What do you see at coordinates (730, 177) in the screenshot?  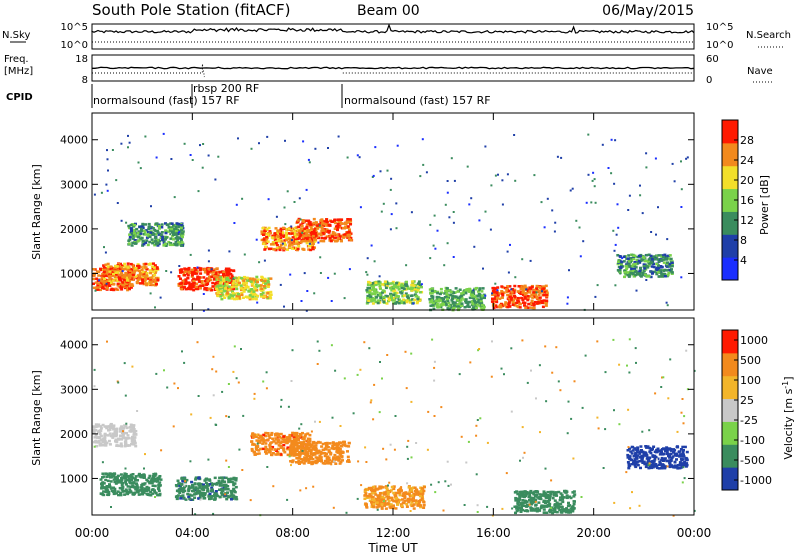 I see `colorbar-segment` at bounding box center [730, 177].